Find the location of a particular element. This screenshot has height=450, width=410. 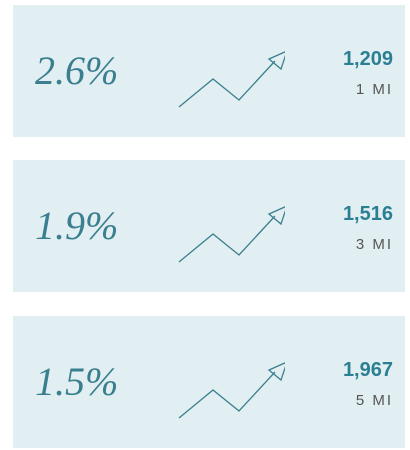

radius: 1 MI is located at coordinates (374, 89).